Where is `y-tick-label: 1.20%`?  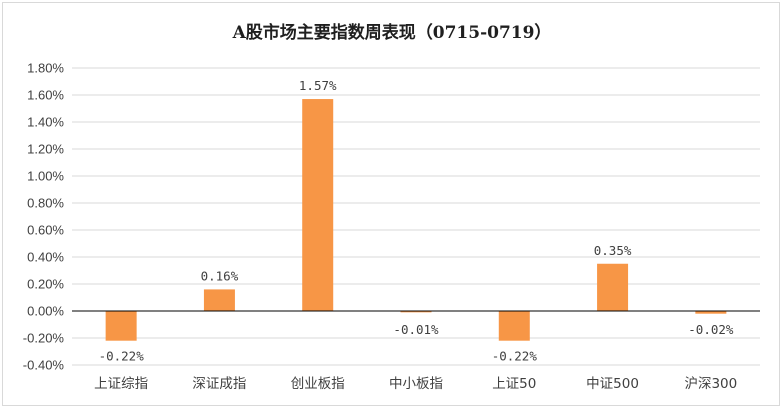
y-tick-label: 1.20% is located at coordinates (45, 149).